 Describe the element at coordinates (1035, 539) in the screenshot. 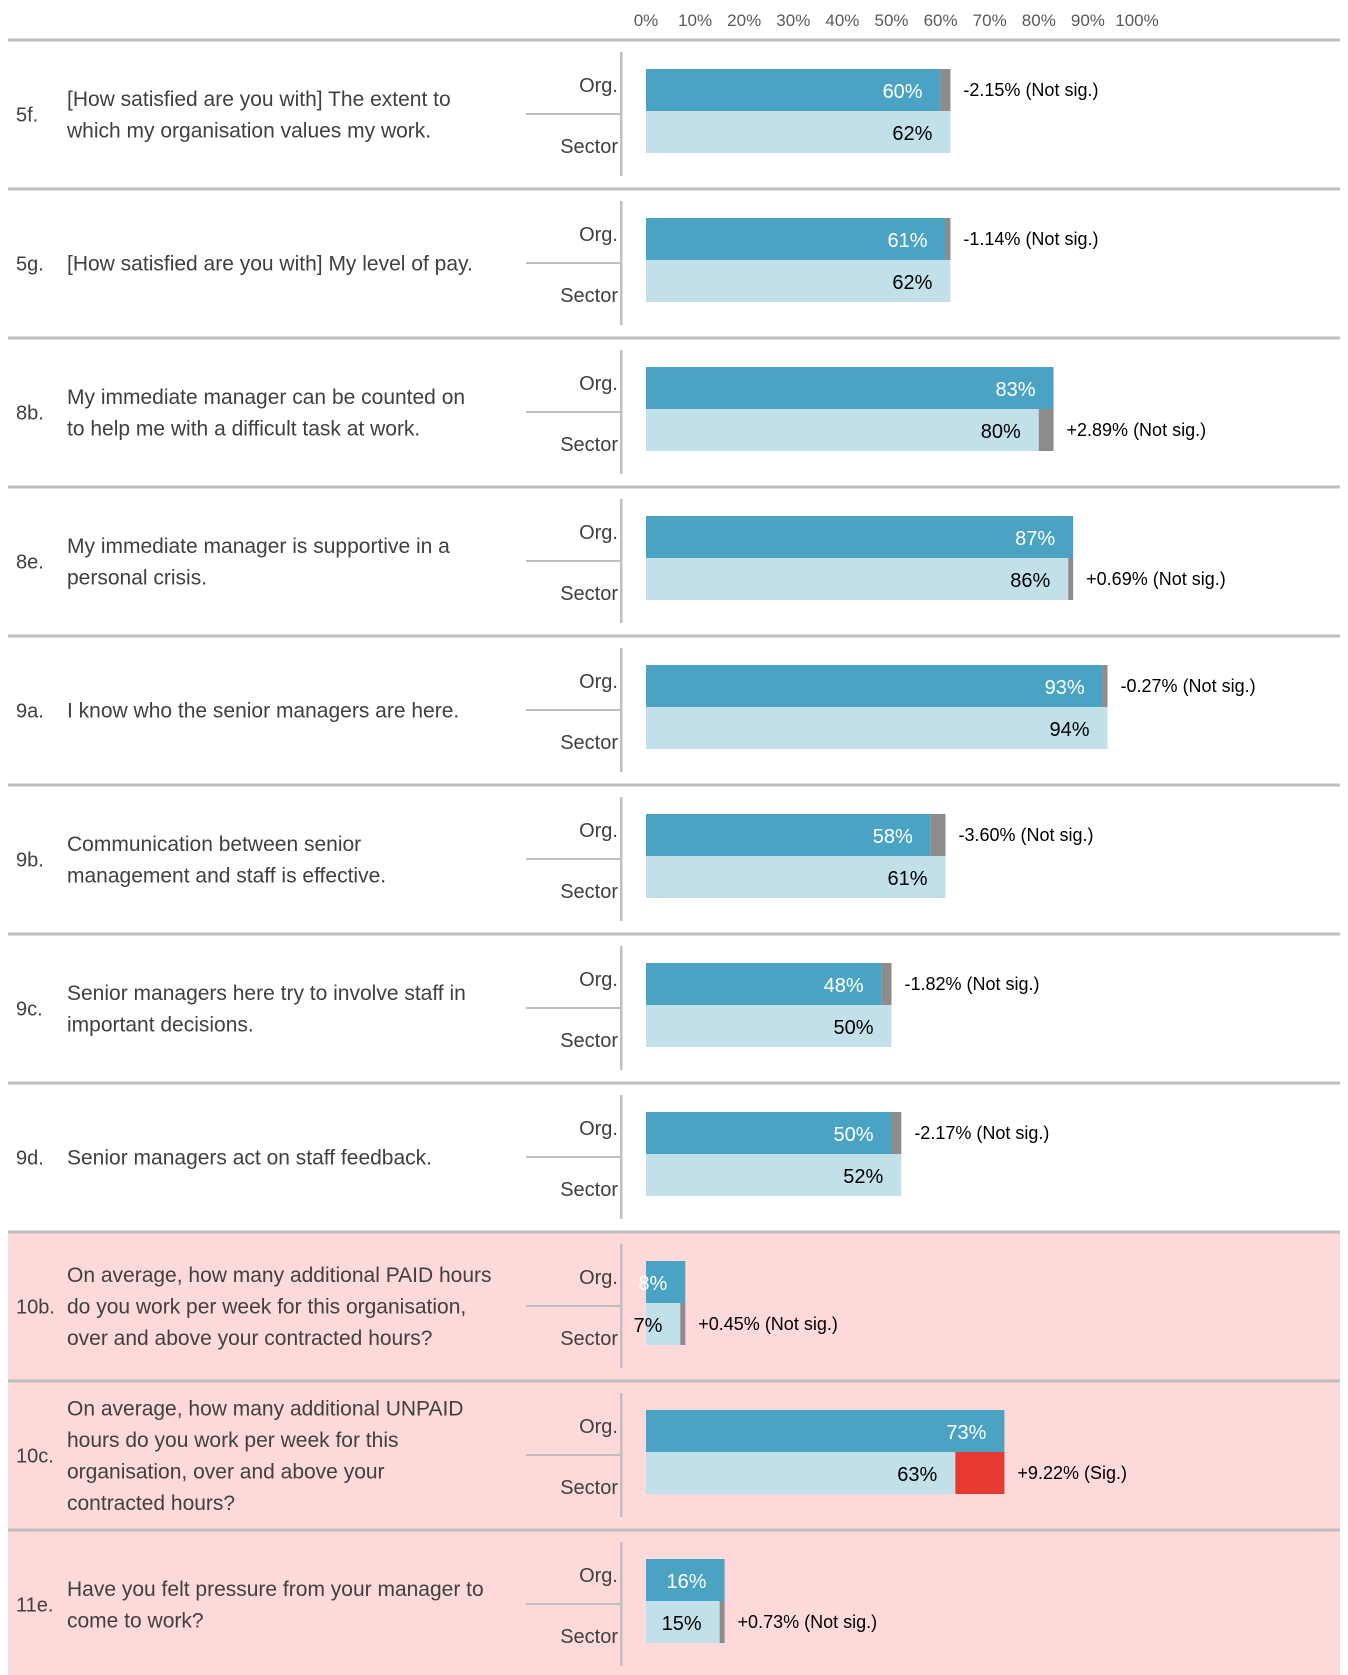

I see `org-value-label: 87%` at that location.